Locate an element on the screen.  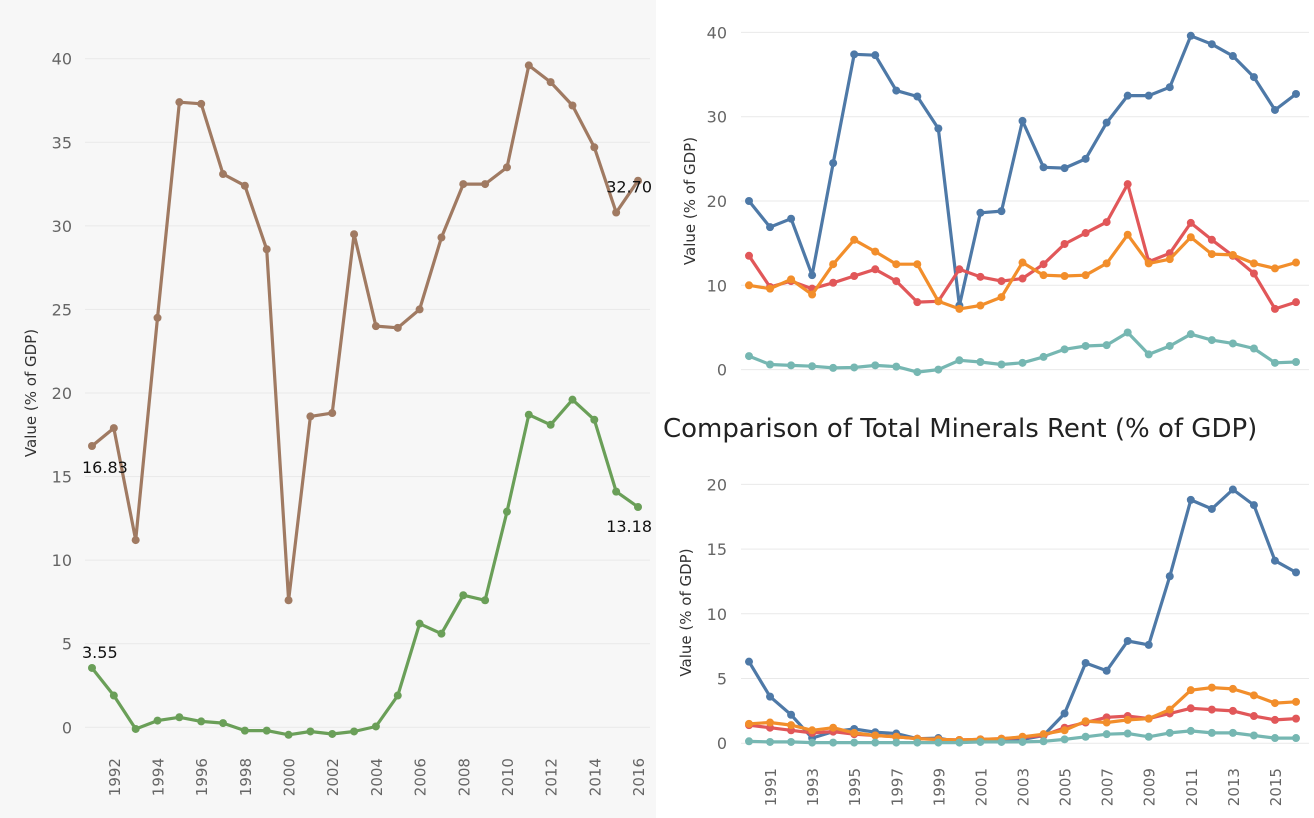
tr-ytick-label: 40 is located at coordinates (717, 32).